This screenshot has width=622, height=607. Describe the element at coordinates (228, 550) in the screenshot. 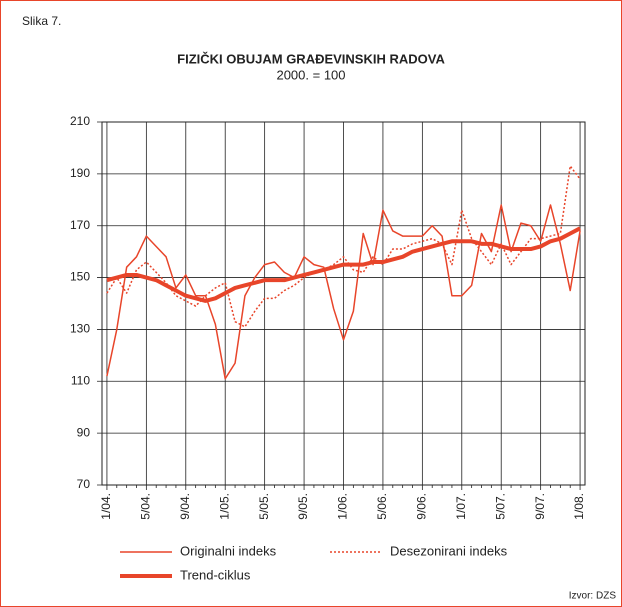

I see `legend-label: Originalni indeks` at that location.